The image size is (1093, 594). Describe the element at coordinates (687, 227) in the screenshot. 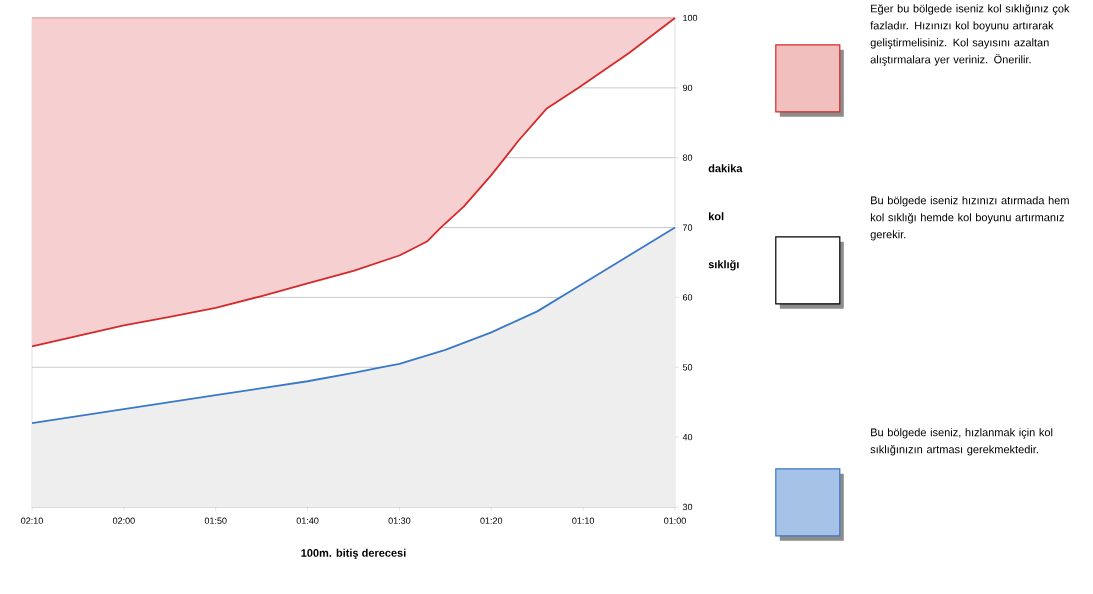

I see `y-tick-label: 70` at that location.